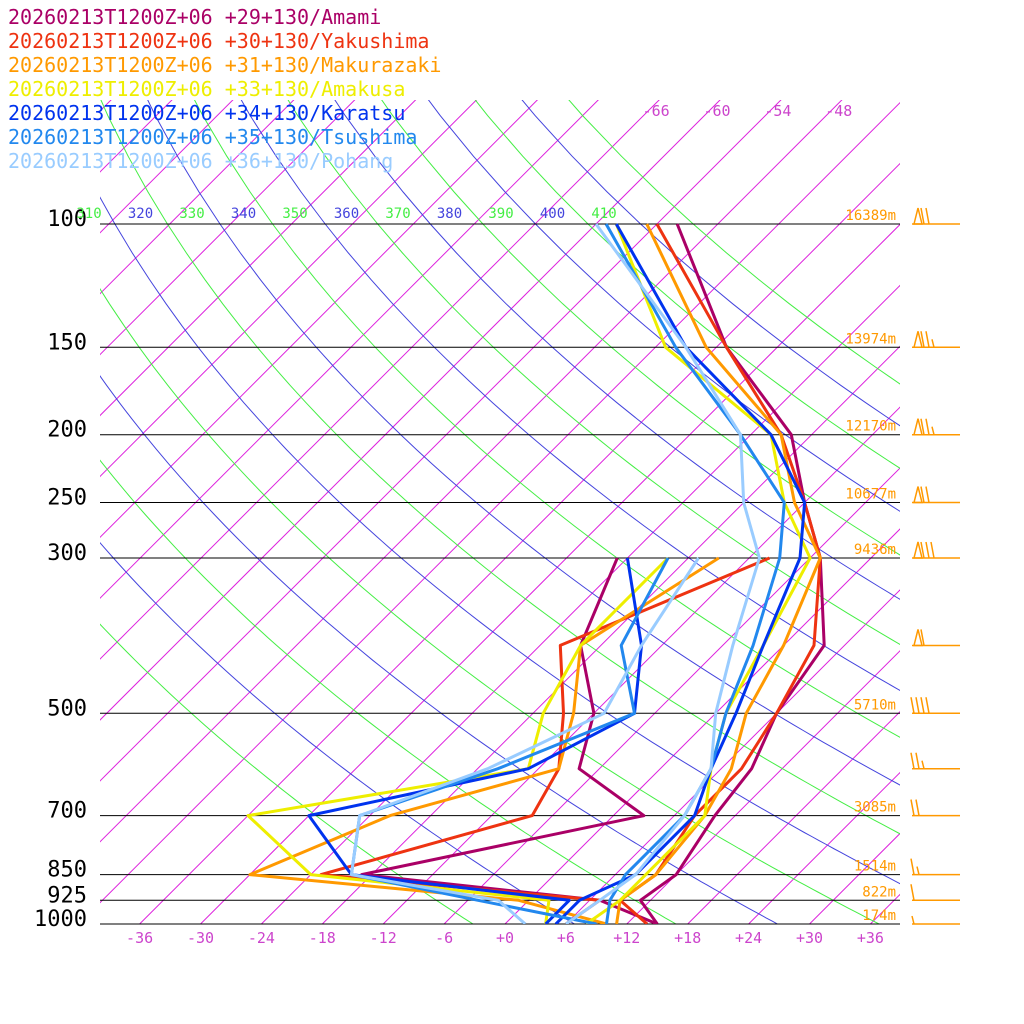 The height and width of the screenshot is (1024, 1024). What do you see at coordinates (626, 938) in the screenshot?
I see `x-tick-label: +12` at bounding box center [626, 938].